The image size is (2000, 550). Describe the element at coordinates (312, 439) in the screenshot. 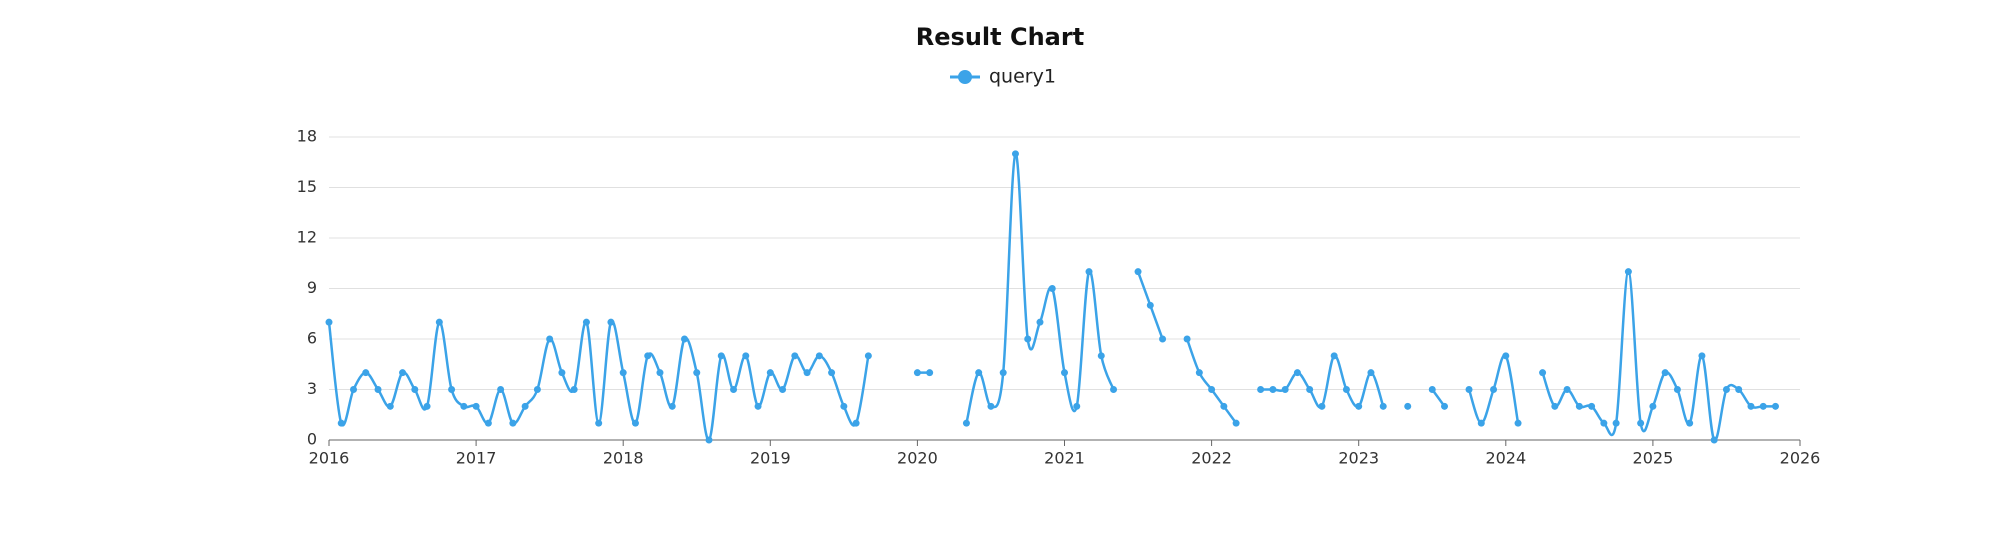

I see `y-tick-label: 0` at that location.